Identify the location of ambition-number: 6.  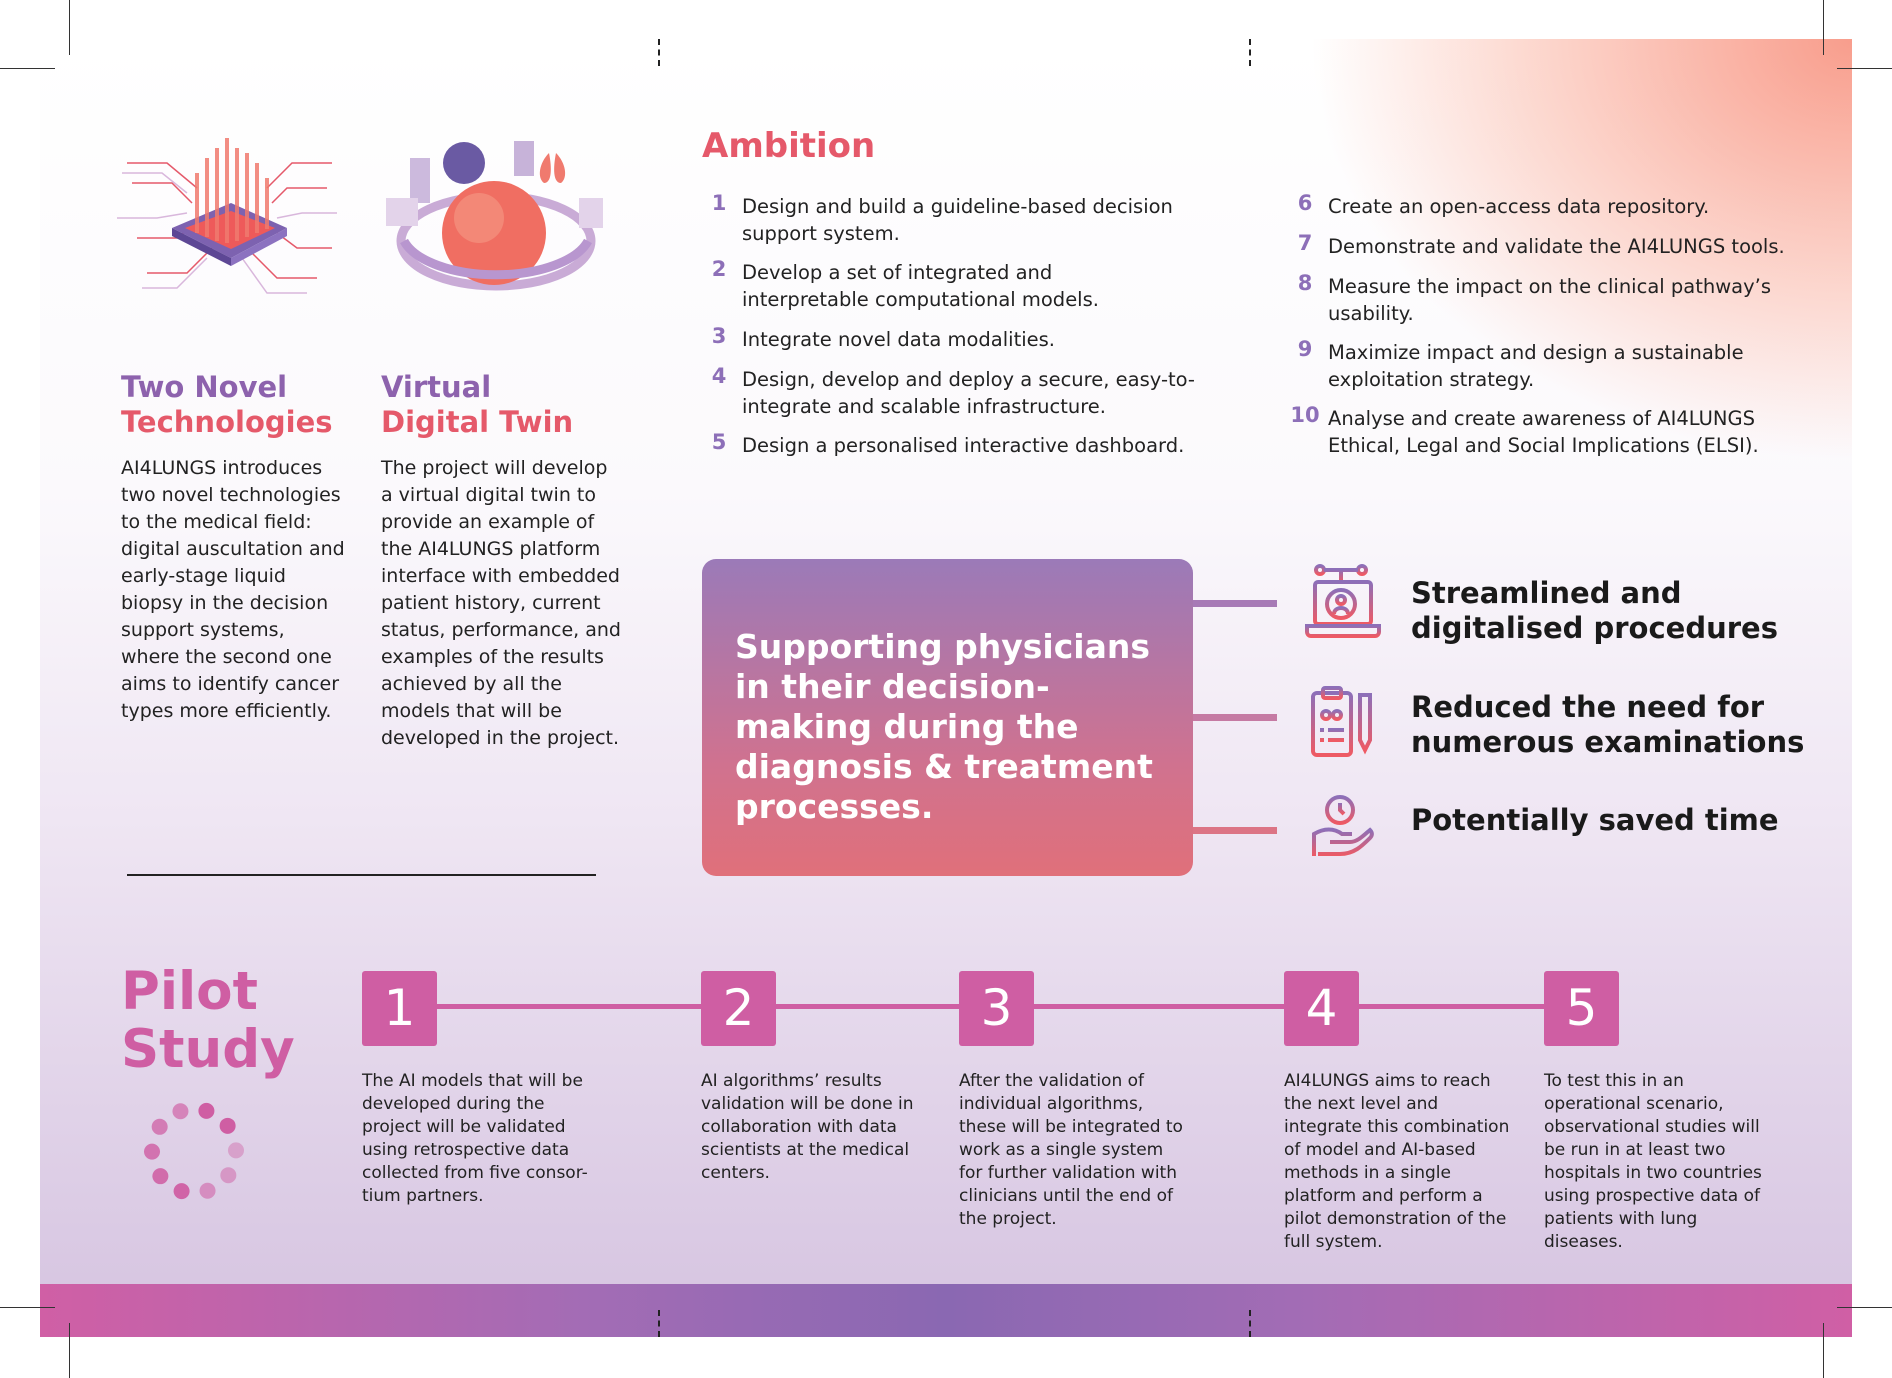
(1305, 203).